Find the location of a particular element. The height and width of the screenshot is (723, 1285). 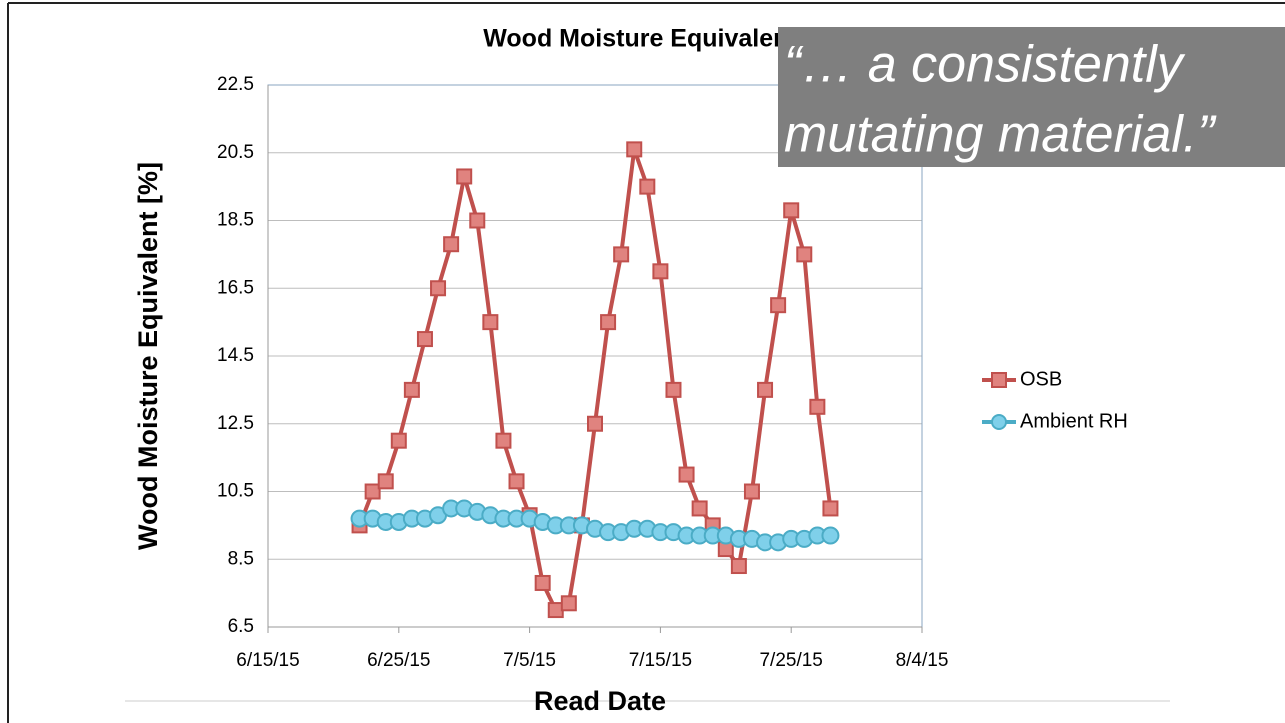

x-tick-label: 7/5/15 is located at coordinates (529, 660).